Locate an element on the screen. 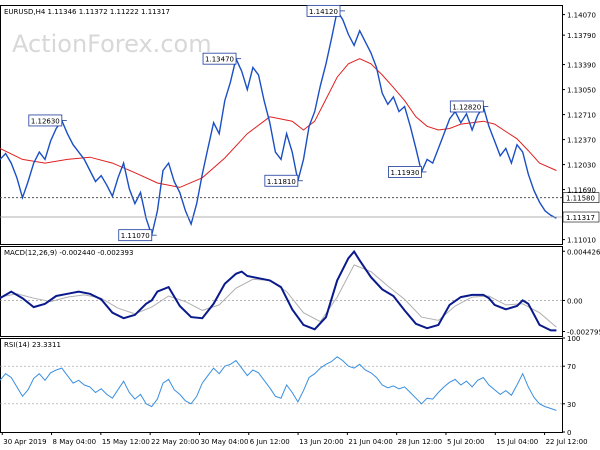 This screenshot has width=600, height=450. current-price-axis-label: 1.11317 is located at coordinates (580, 218).